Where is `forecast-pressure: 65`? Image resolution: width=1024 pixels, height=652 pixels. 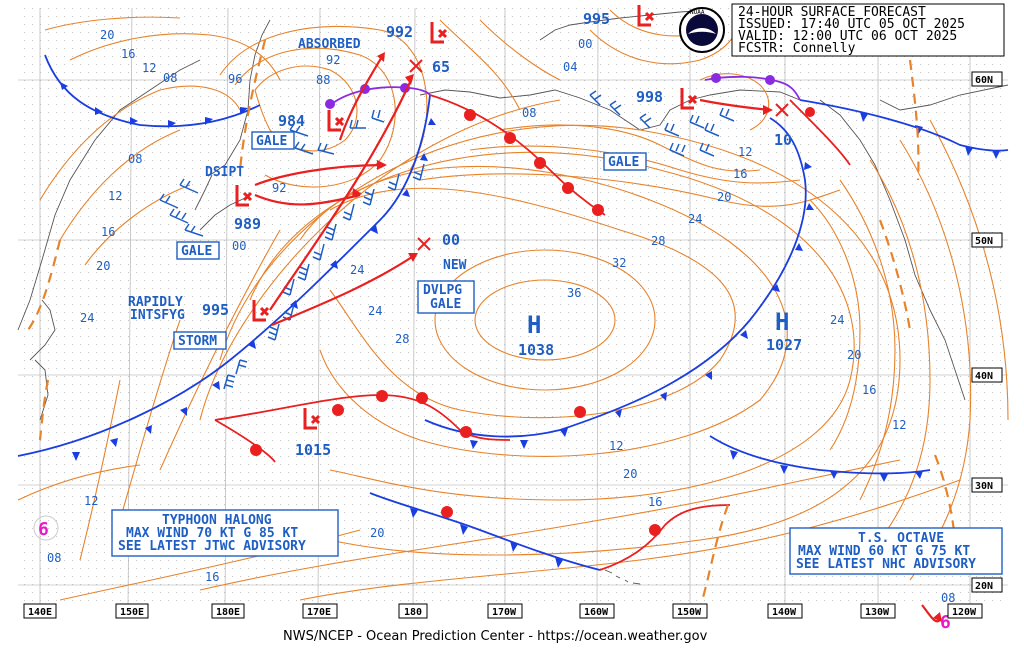 forecast-pressure: 65 is located at coordinates (441, 67).